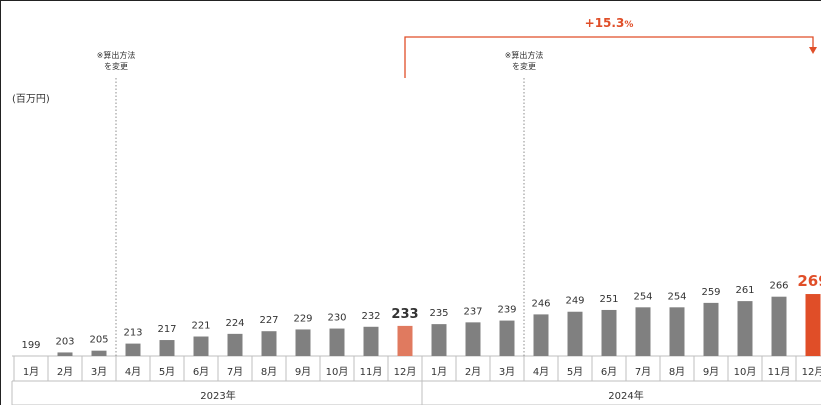  Describe the element at coordinates (166, 329) in the screenshot. I see `data-label: 217` at that location.